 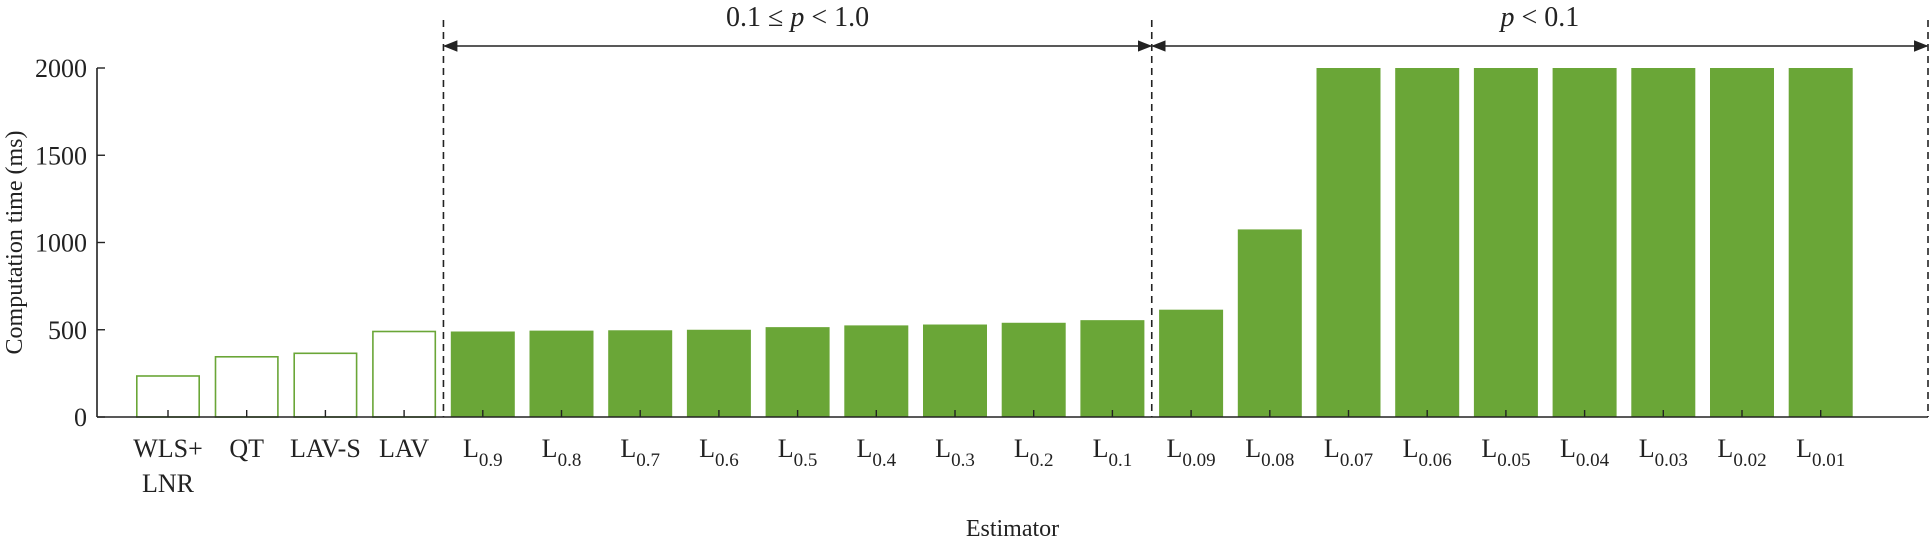 I want to click on x-tick-label: L0.05, so click(x=1505, y=452).